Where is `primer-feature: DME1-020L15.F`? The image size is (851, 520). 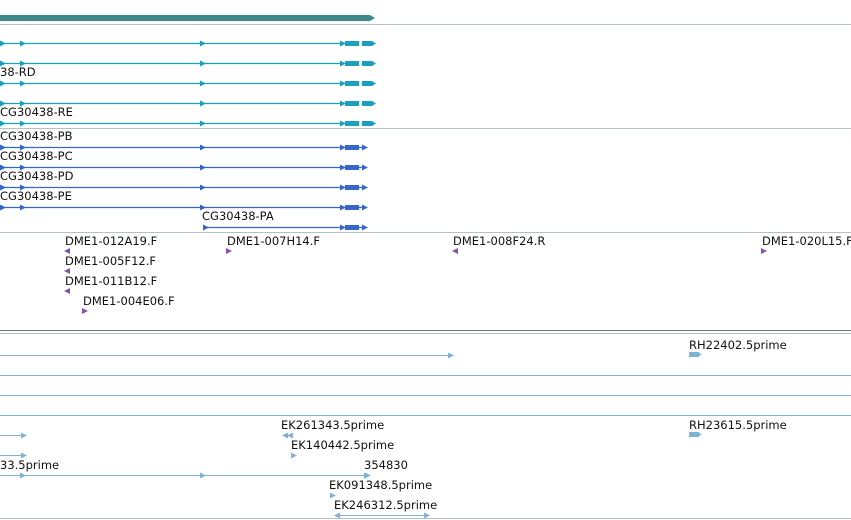 primer-feature: DME1-020L15.F is located at coordinates (806, 244).